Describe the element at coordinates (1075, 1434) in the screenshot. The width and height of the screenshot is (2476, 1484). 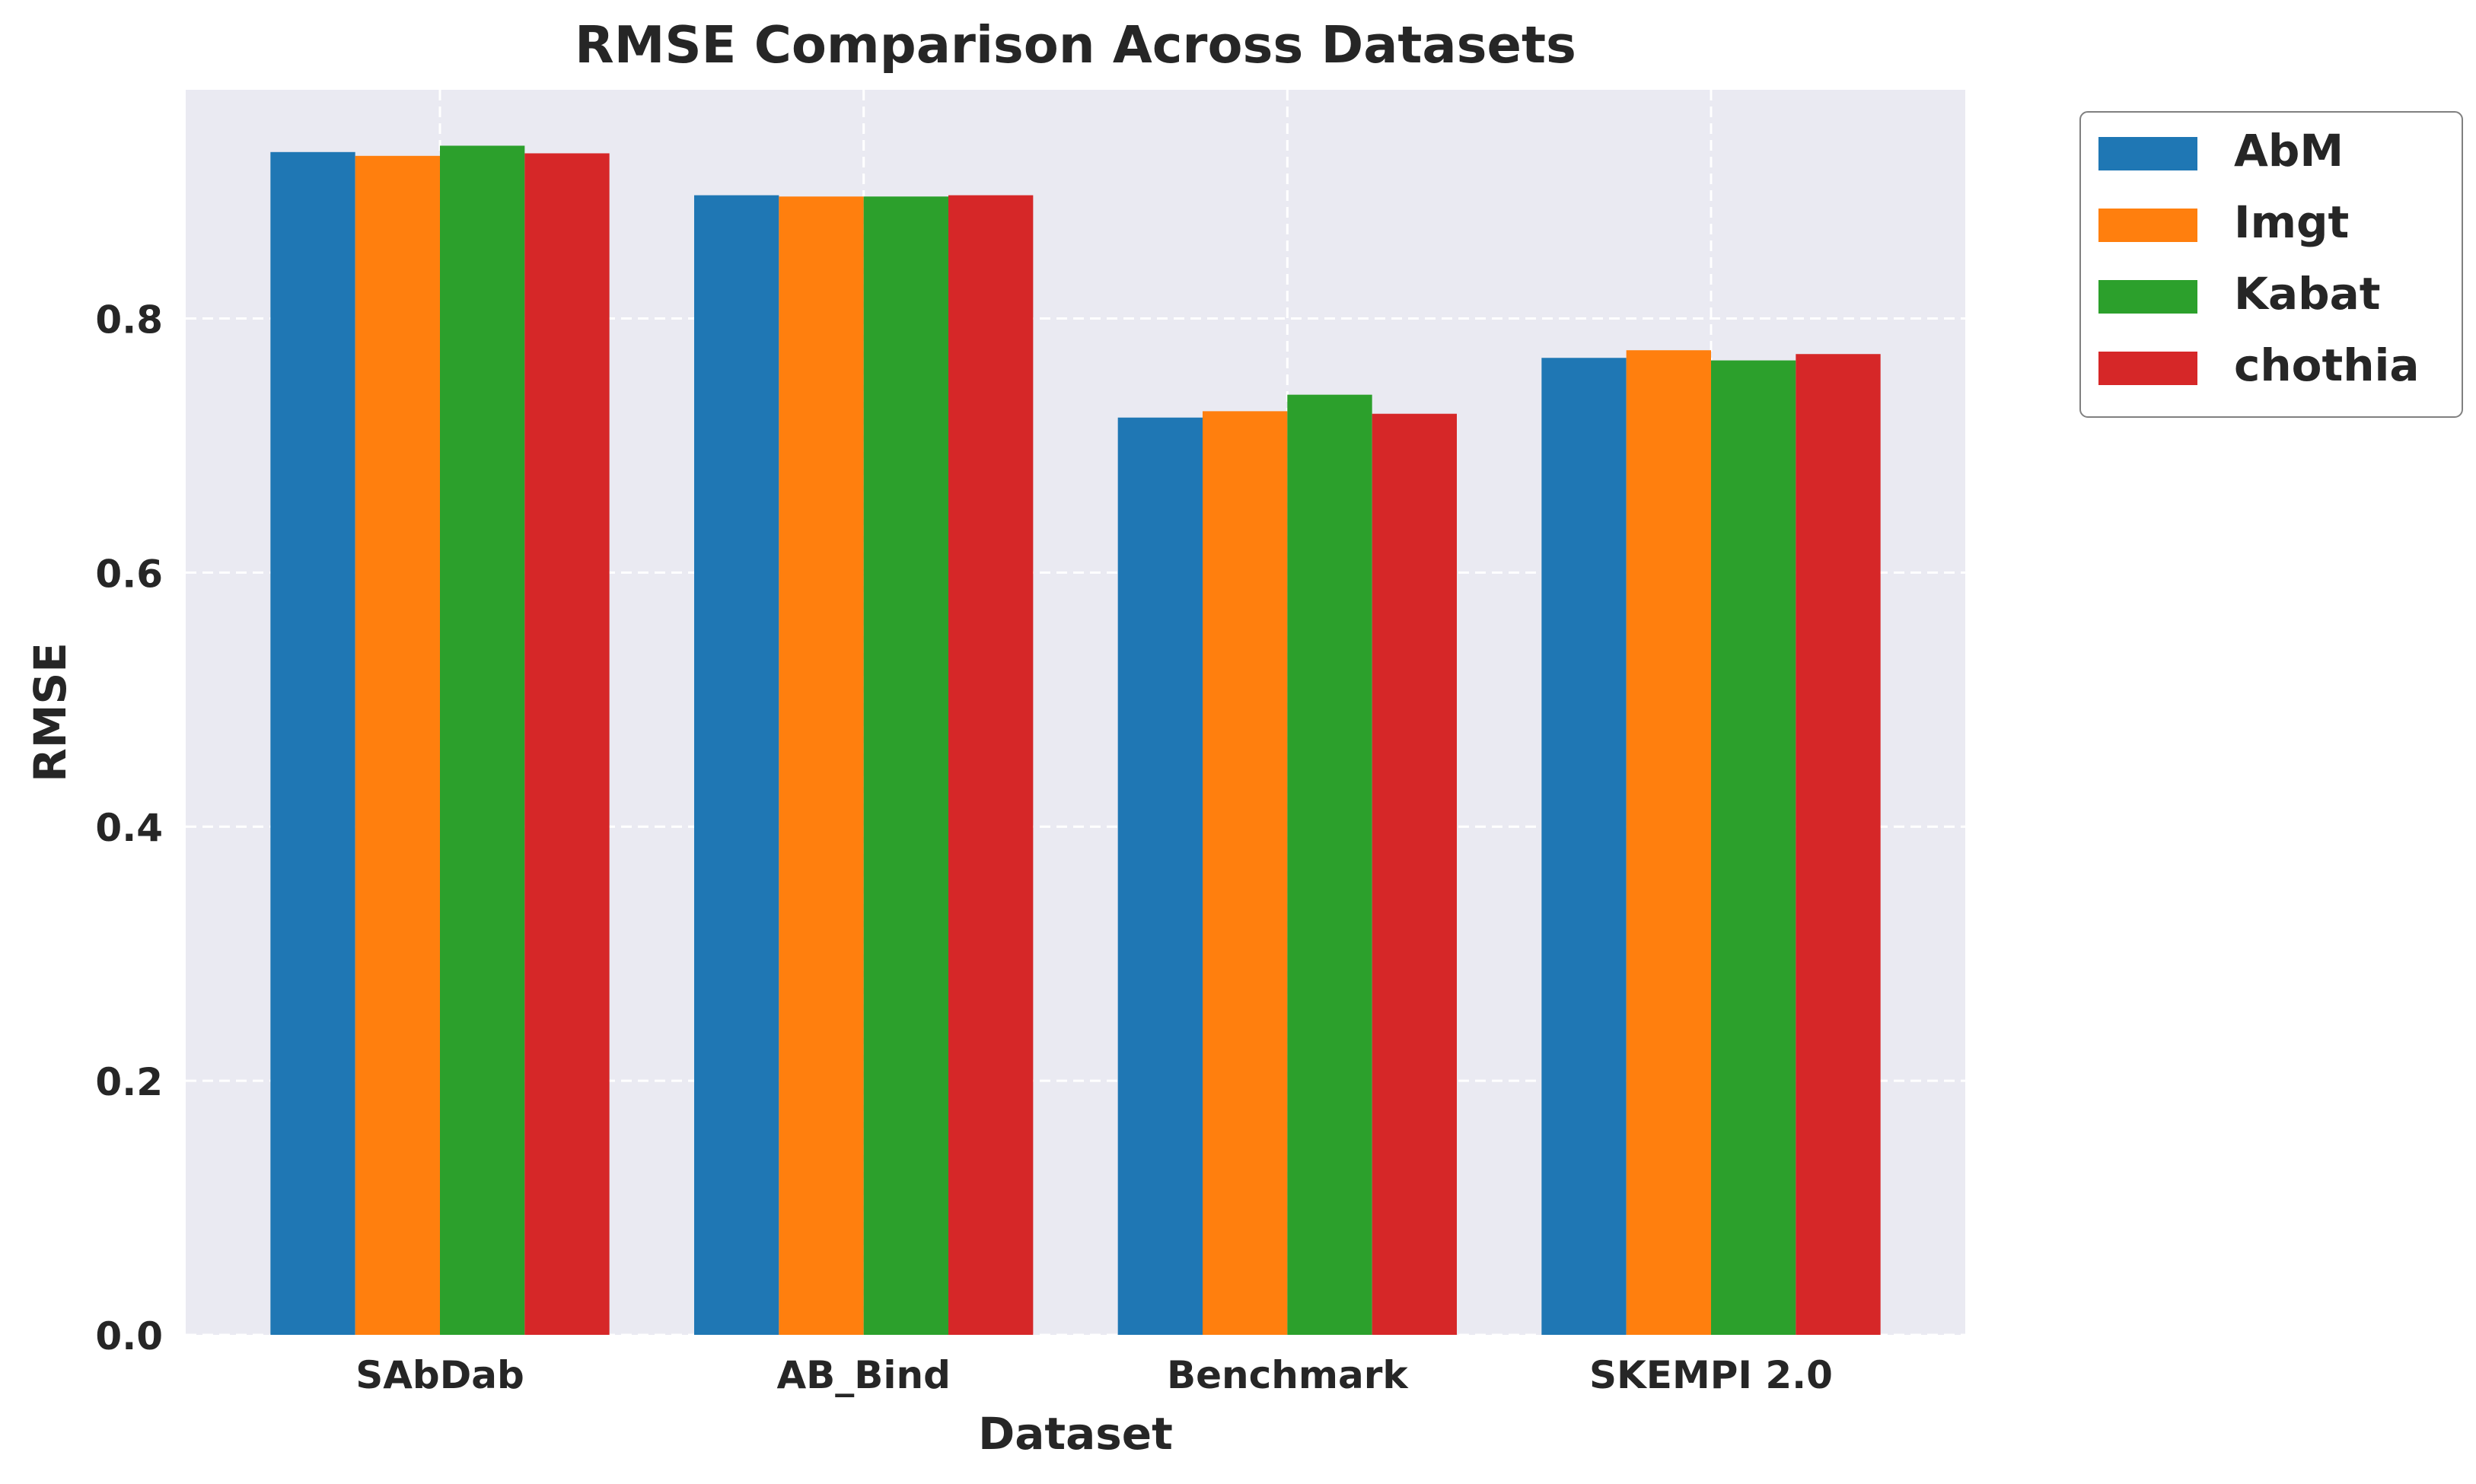
I see `x-axis-label: Dataset` at that location.